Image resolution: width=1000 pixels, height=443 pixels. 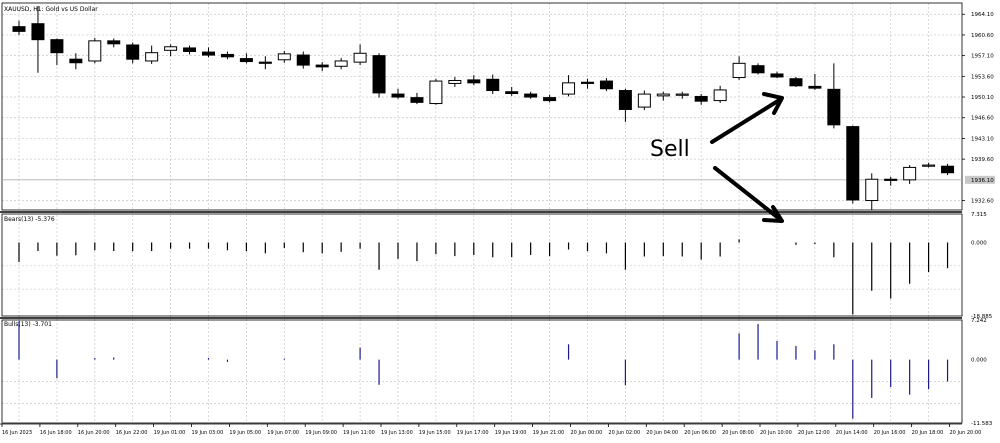 What do you see at coordinates (17, 433) in the screenshot?
I see `time-axis-label: 16 Jun 2023` at bounding box center [17, 433].